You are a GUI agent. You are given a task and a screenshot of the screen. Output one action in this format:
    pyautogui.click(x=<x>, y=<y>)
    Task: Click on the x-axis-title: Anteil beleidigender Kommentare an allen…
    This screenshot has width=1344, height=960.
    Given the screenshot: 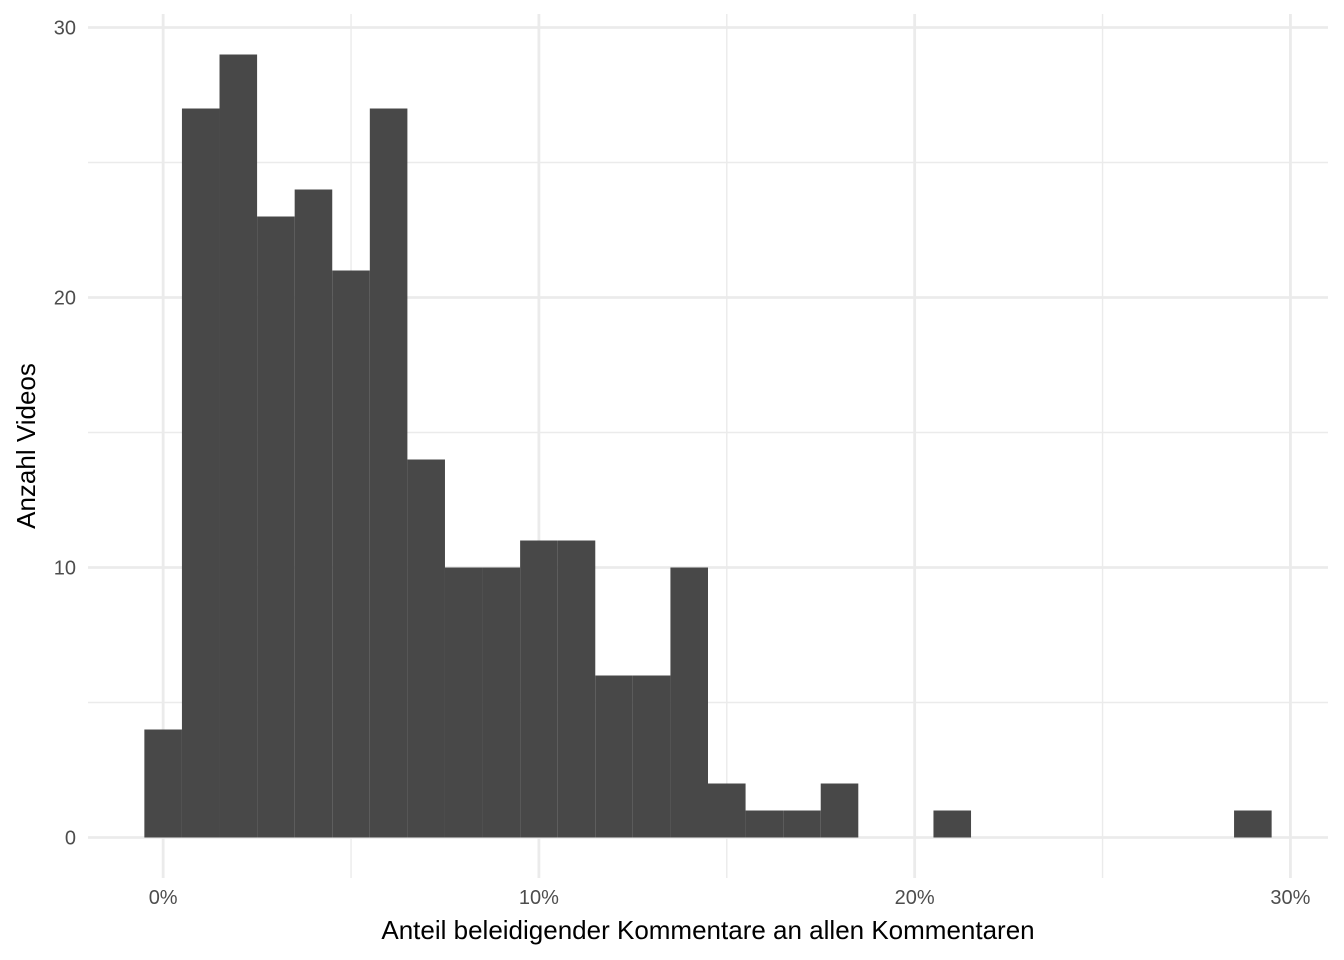 What is the action you would take?
    pyautogui.click(x=707, y=930)
    